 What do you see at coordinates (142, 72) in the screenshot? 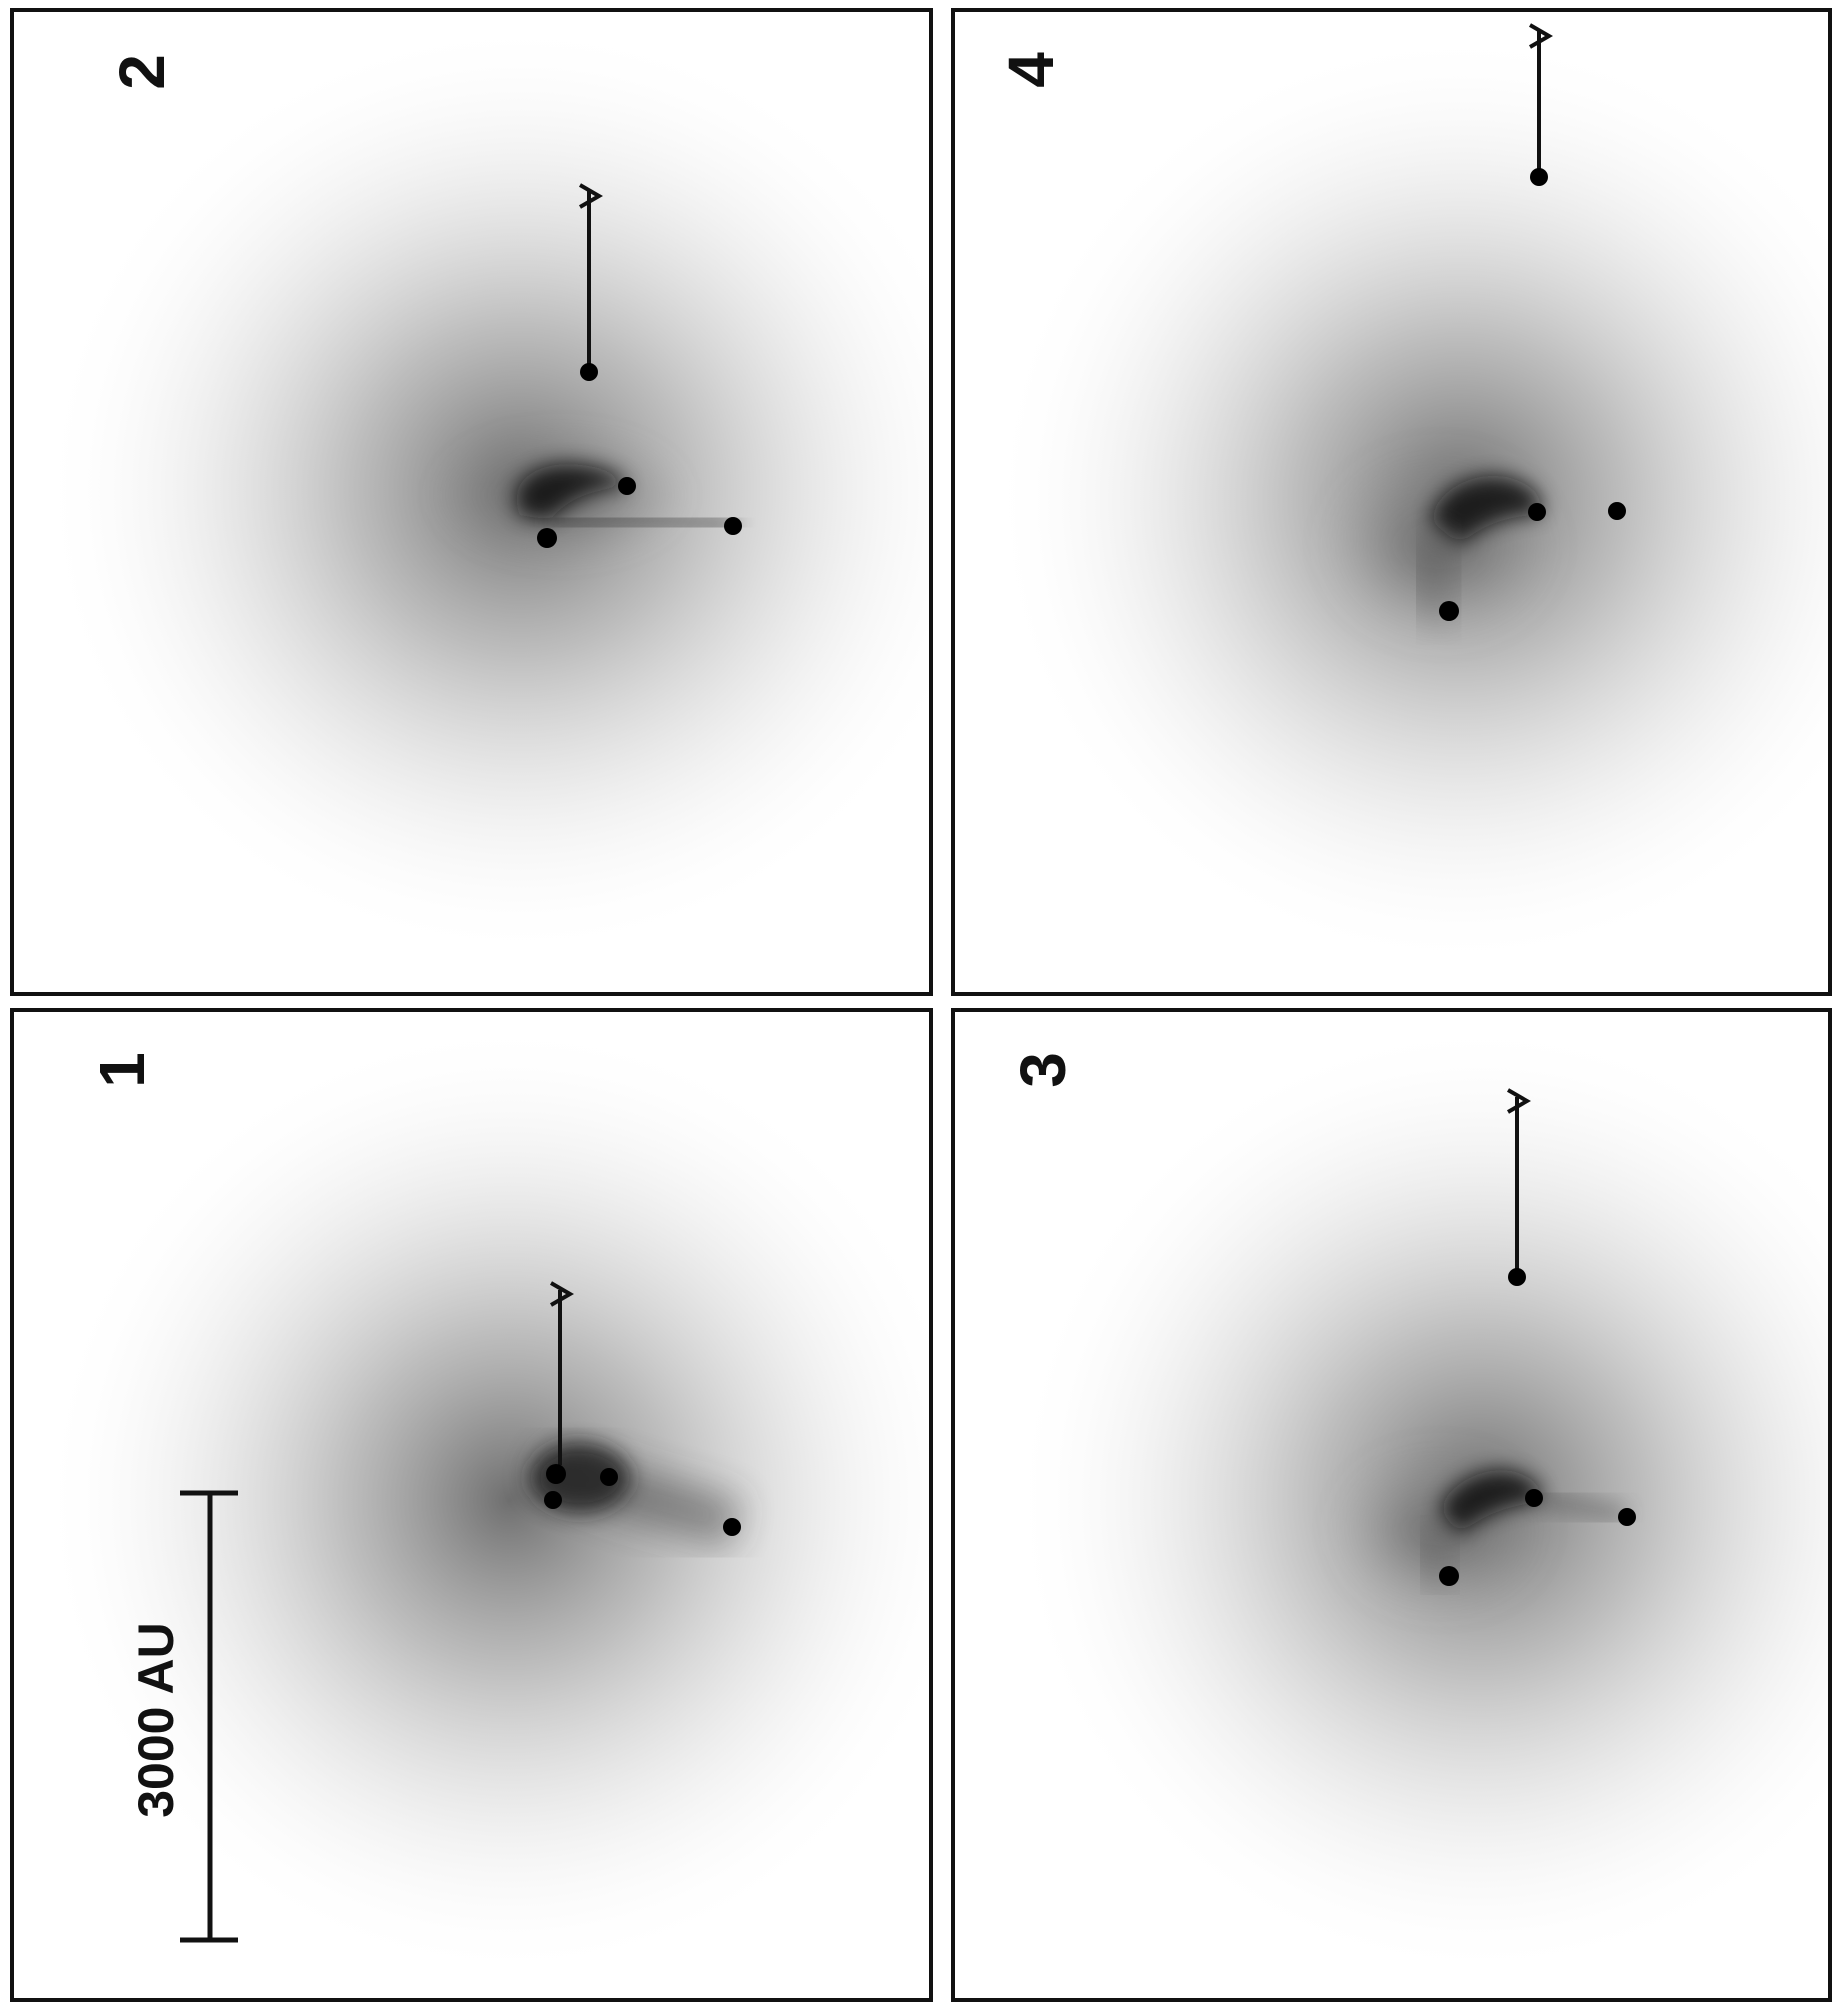
I see `panel-2-label: 2` at bounding box center [142, 72].